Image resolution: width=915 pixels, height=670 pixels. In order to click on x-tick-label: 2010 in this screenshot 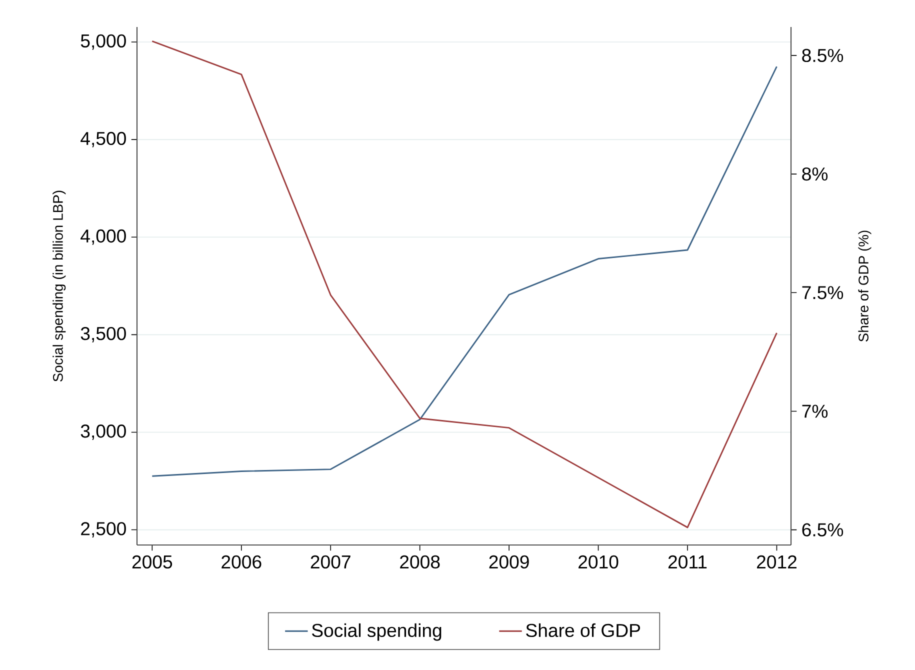, I will do `click(598, 562)`.